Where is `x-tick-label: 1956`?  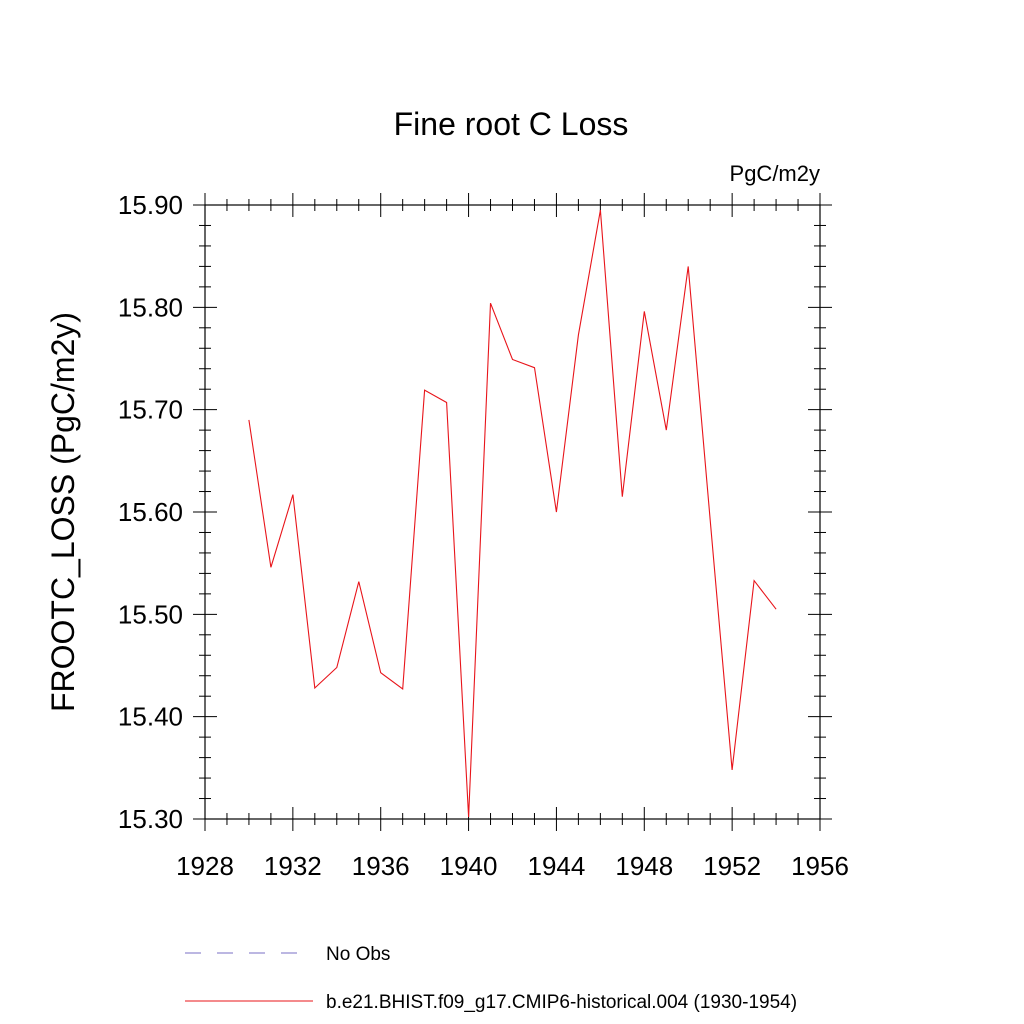
x-tick-label: 1956 is located at coordinates (820, 866).